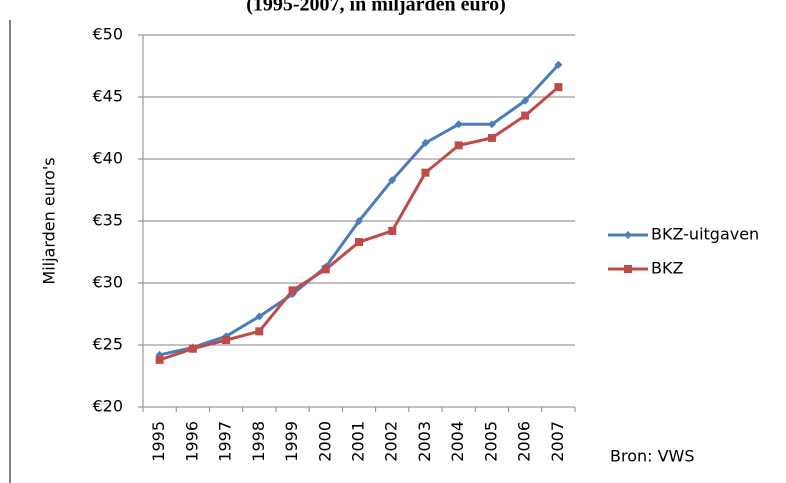 This screenshot has height=483, width=786. What do you see at coordinates (424, 441) in the screenshot?
I see `x-tick-label: 2003` at bounding box center [424, 441].